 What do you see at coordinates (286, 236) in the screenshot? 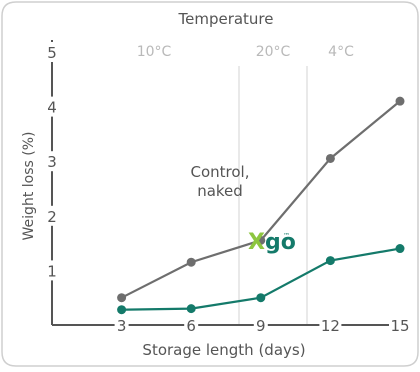
I see `xgo-logo-tm: ™` at bounding box center [286, 236].